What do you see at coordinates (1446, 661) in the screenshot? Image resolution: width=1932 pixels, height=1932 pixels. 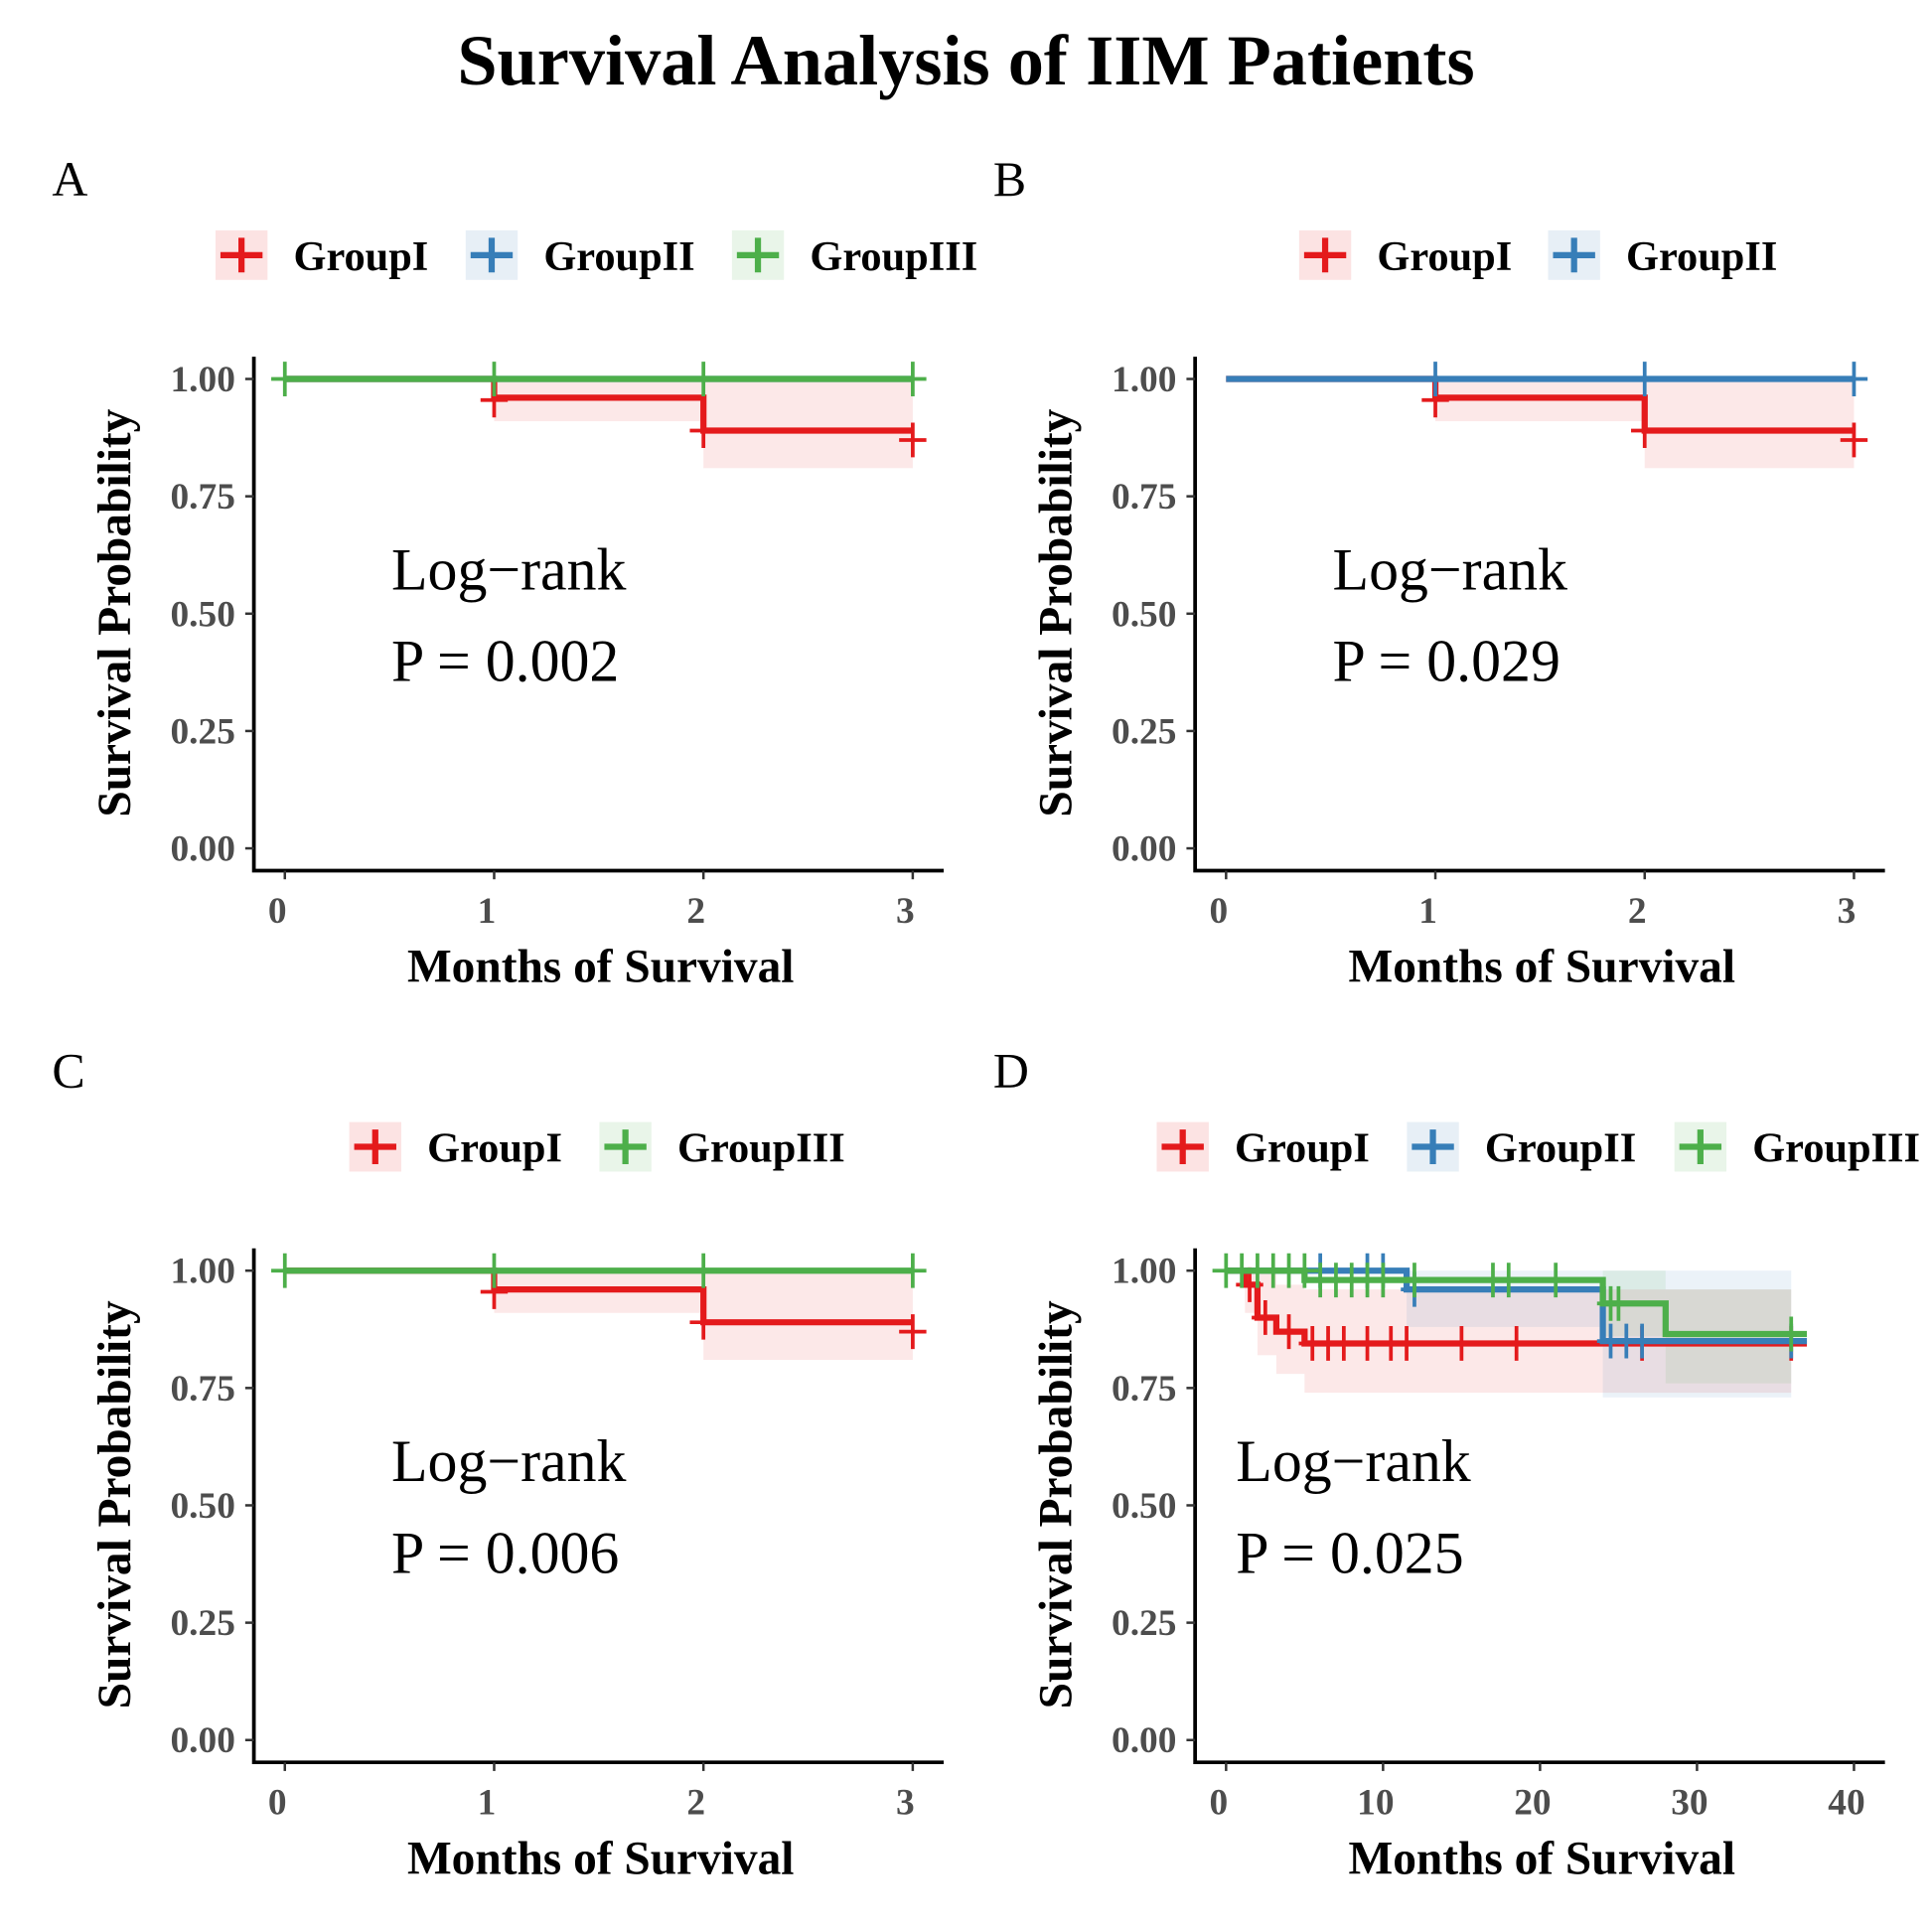 I see `p-value: P = 0.029` at bounding box center [1446, 661].